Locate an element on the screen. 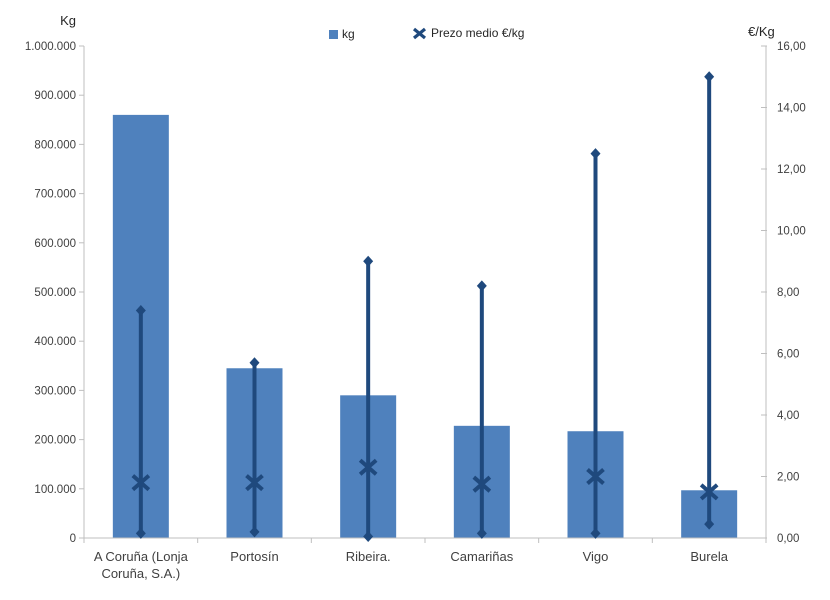 The width and height of the screenshot is (830, 600). right-axis-tick-label: 16,00 is located at coordinates (791, 47).